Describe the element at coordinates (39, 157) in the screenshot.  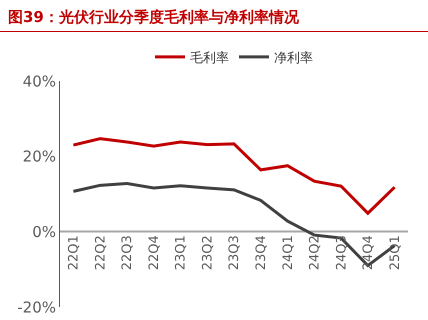
I see `y-tick-label: 20%` at that location.